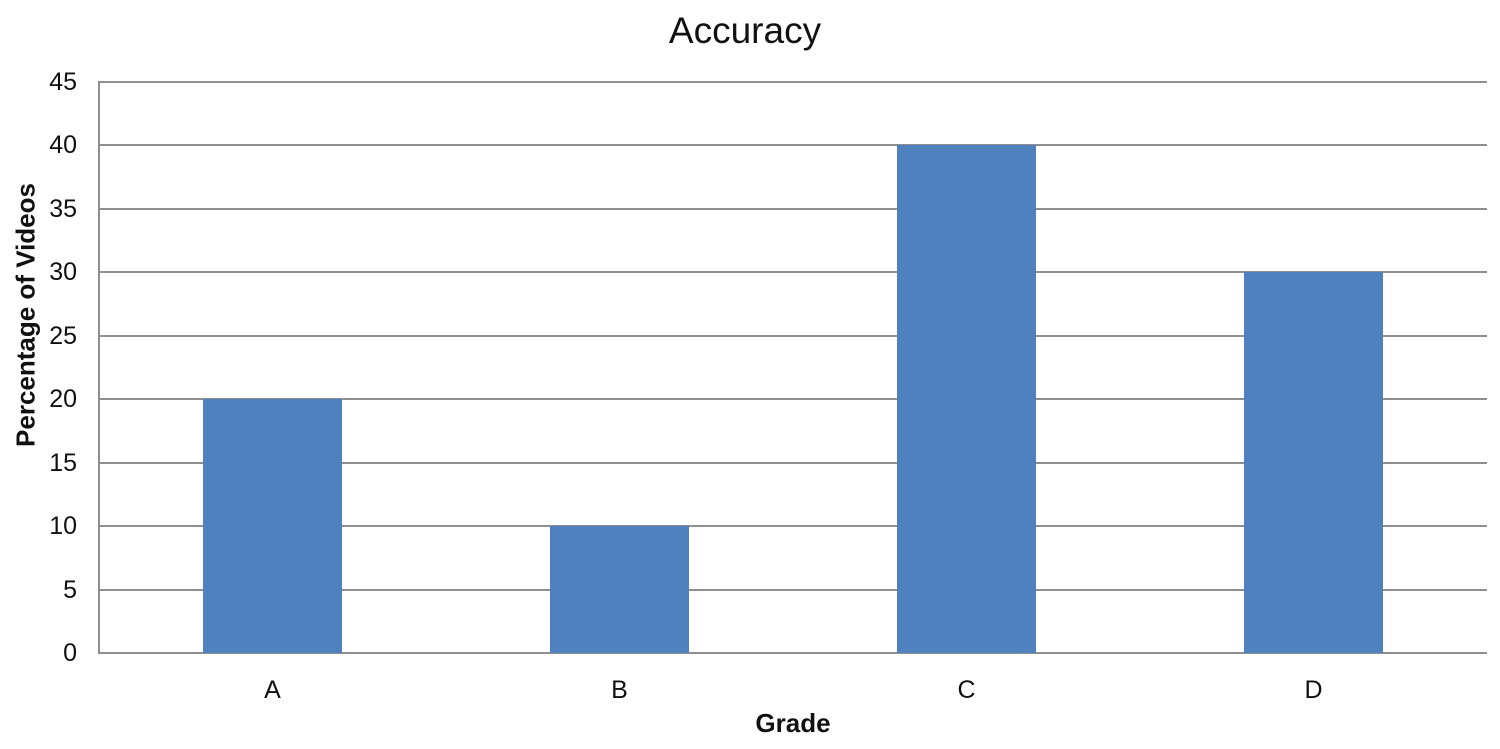 The width and height of the screenshot is (1500, 749). What do you see at coordinates (63, 272) in the screenshot?
I see `y-tick-label: 30` at bounding box center [63, 272].